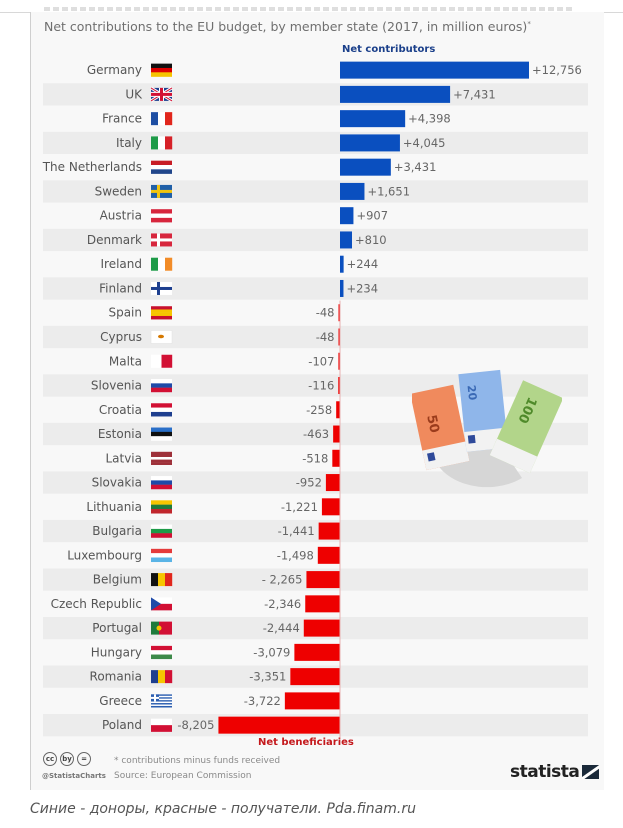  I want to click on country-label: Hungary, so click(116, 652).